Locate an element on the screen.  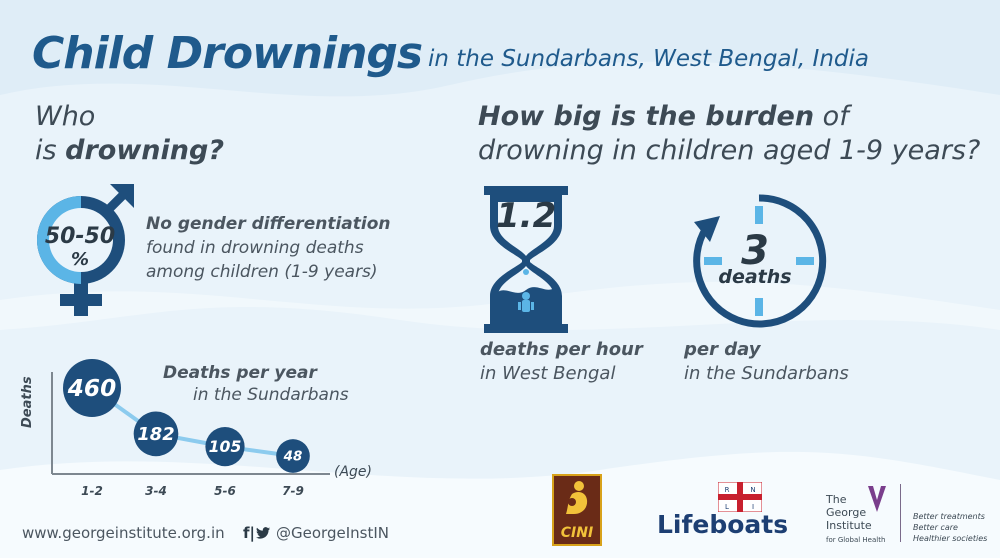
hourglass-icon is located at coordinates (526, 259).